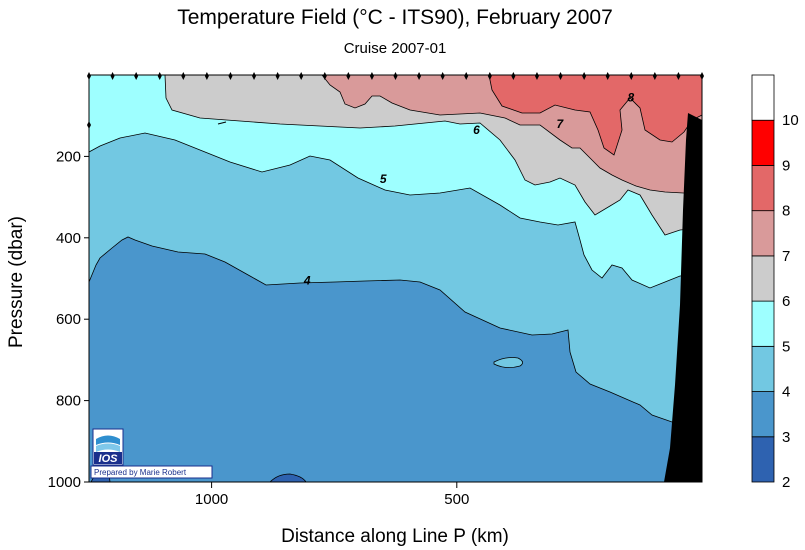 The image size is (805, 550). Describe the element at coordinates (786, 301) in the screenshot. I see `colorbar-label: 6` at that location.